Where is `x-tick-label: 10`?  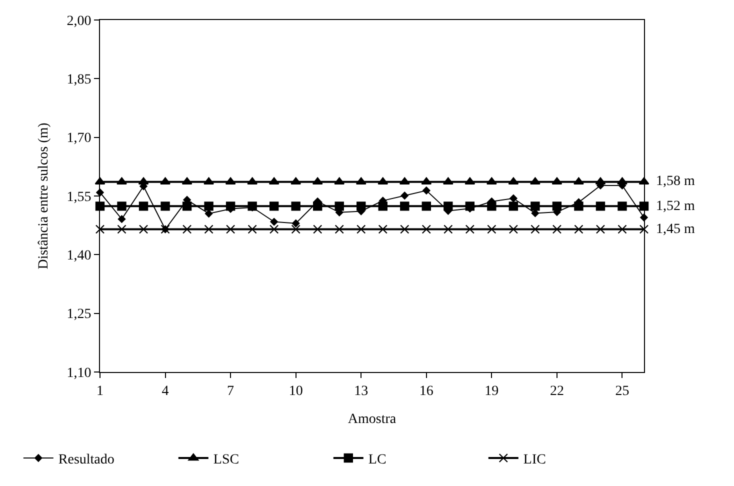
x-tick-label: 10 is located at coordinates (295, 391).